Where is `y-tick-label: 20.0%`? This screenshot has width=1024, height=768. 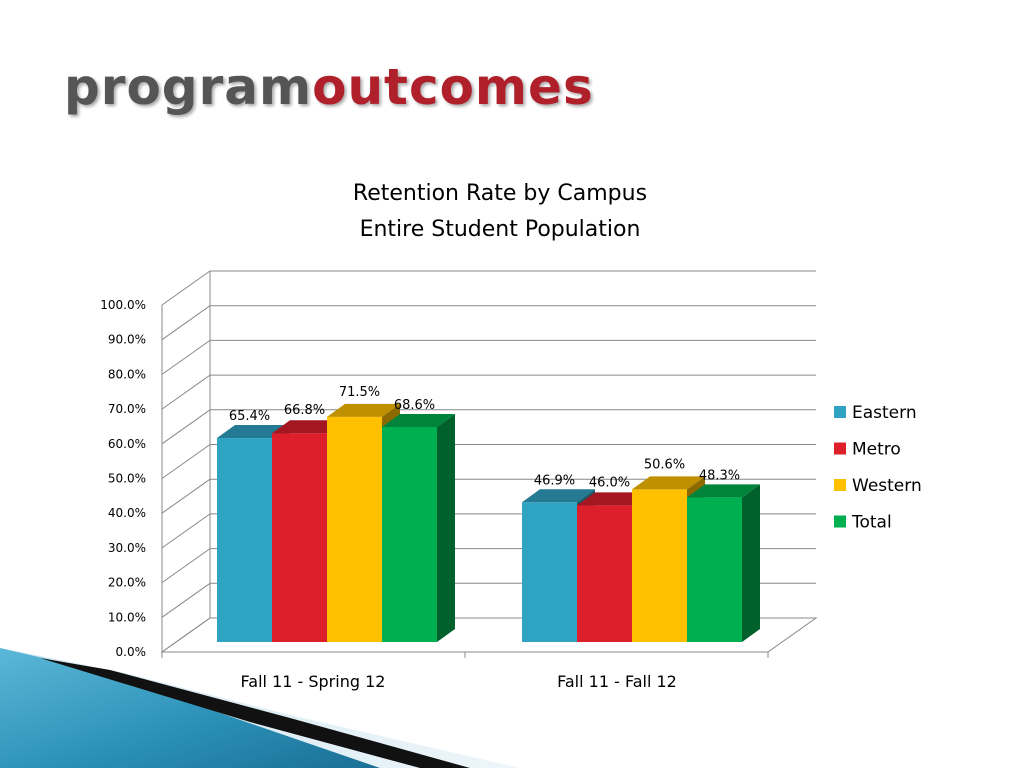
y-tick-label: 20.0% is located at coordinates (127, 583).